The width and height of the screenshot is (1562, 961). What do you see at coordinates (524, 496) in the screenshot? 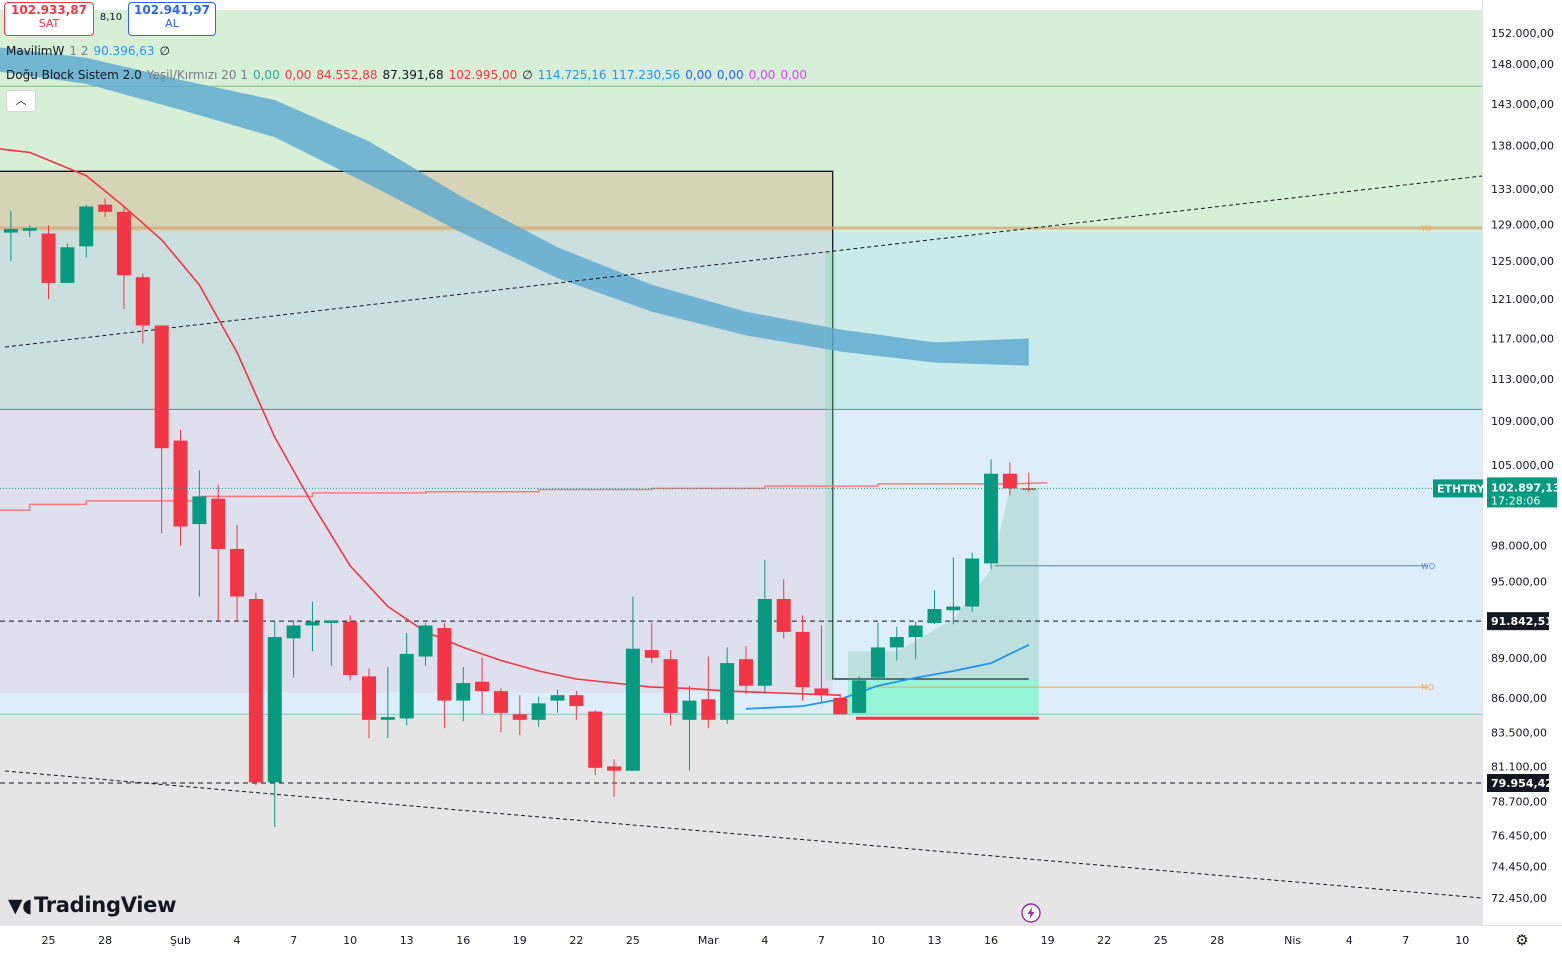
I see `stepped-ma-line` at bounding box center [524, 496].